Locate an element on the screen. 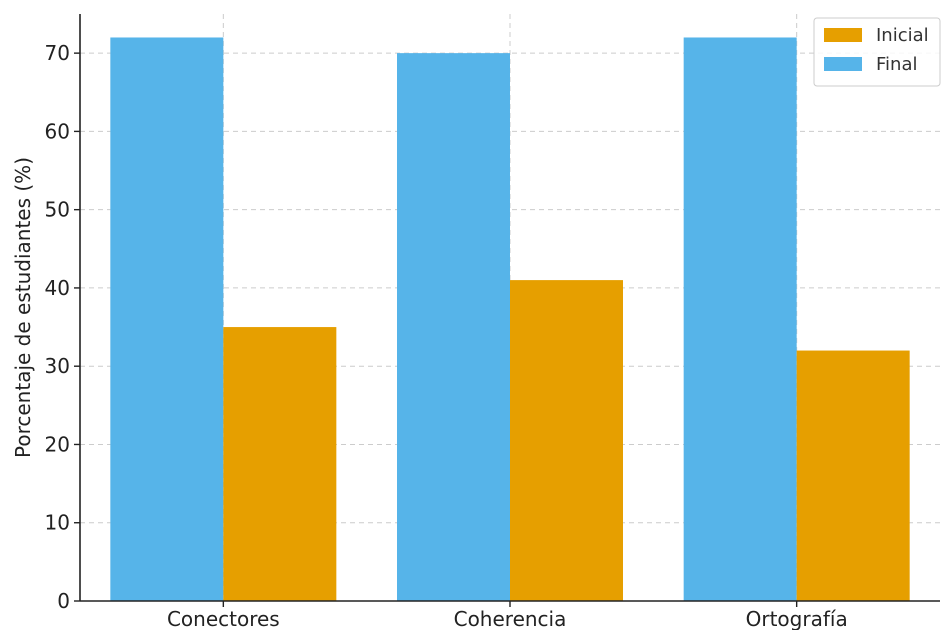  legend-swatch-final is located at coordinates (843, 64).